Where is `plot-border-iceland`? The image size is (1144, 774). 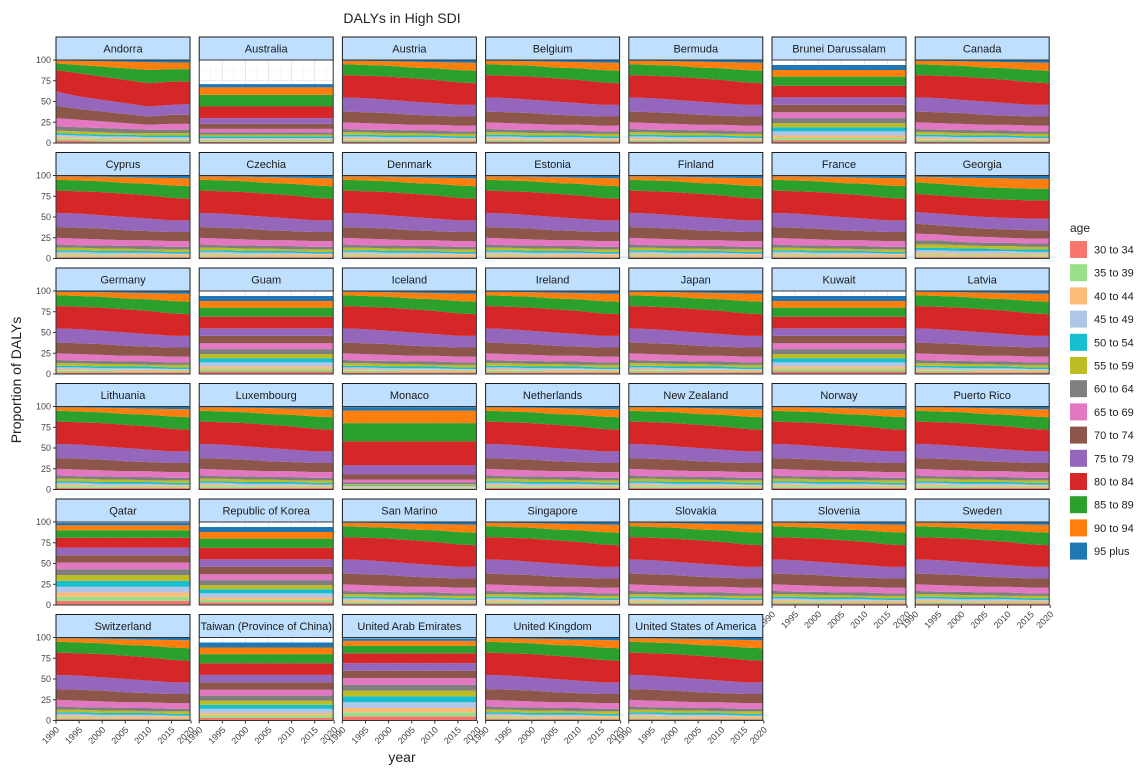 plot-border-iceland is located at coordinates (409, 332).